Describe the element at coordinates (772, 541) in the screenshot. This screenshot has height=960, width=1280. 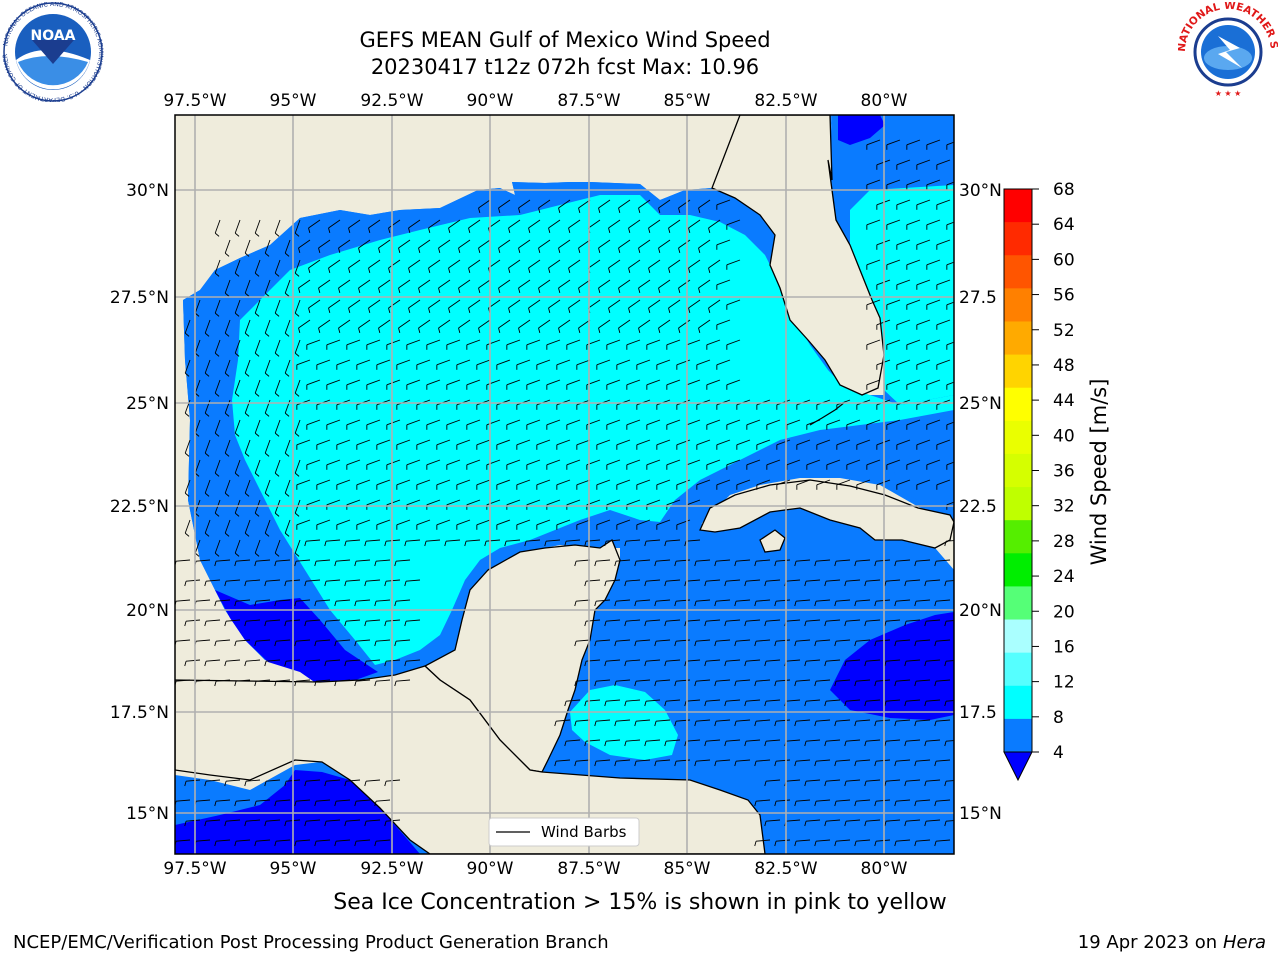
I see `land-isle-of-youth` at that location.